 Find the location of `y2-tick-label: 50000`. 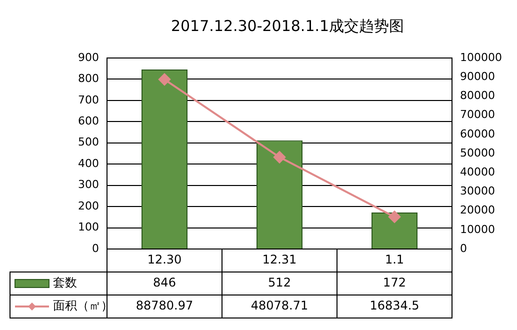

y2-tick-label: 50000 is located at coordinates (478, 153).